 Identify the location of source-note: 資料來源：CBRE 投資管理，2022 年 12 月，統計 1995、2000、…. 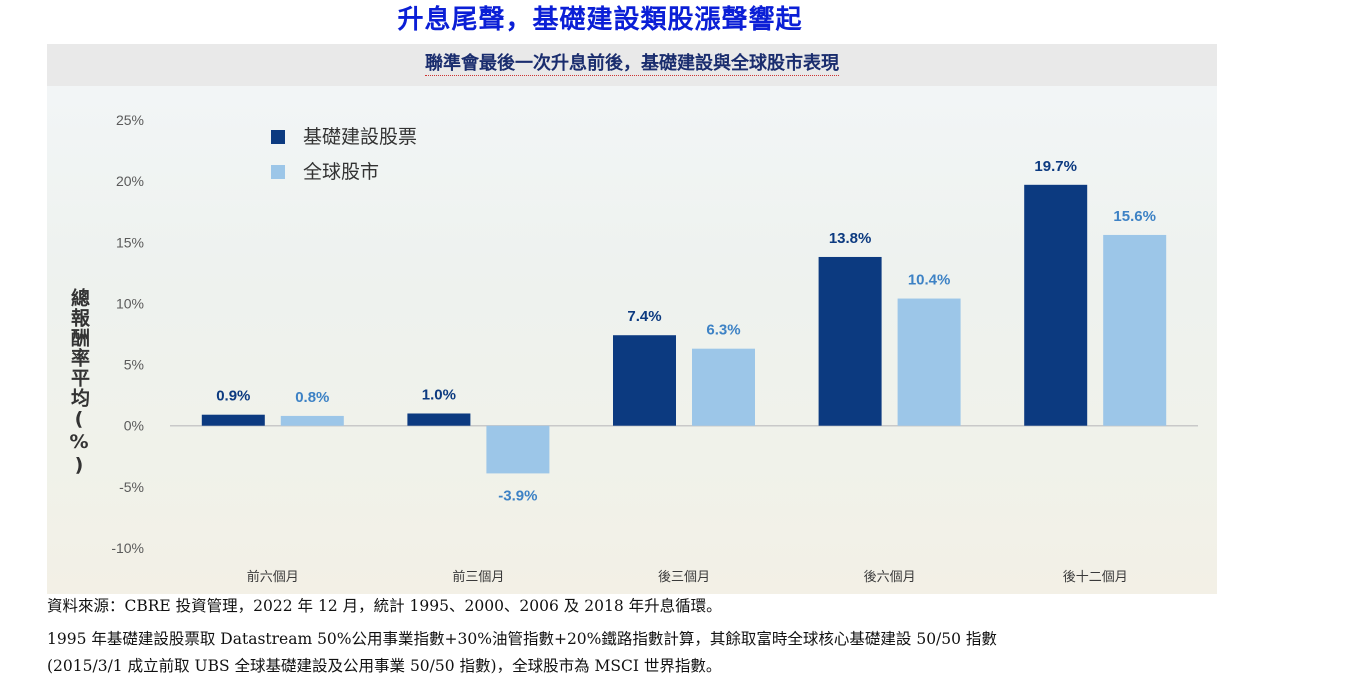
(384, 606).